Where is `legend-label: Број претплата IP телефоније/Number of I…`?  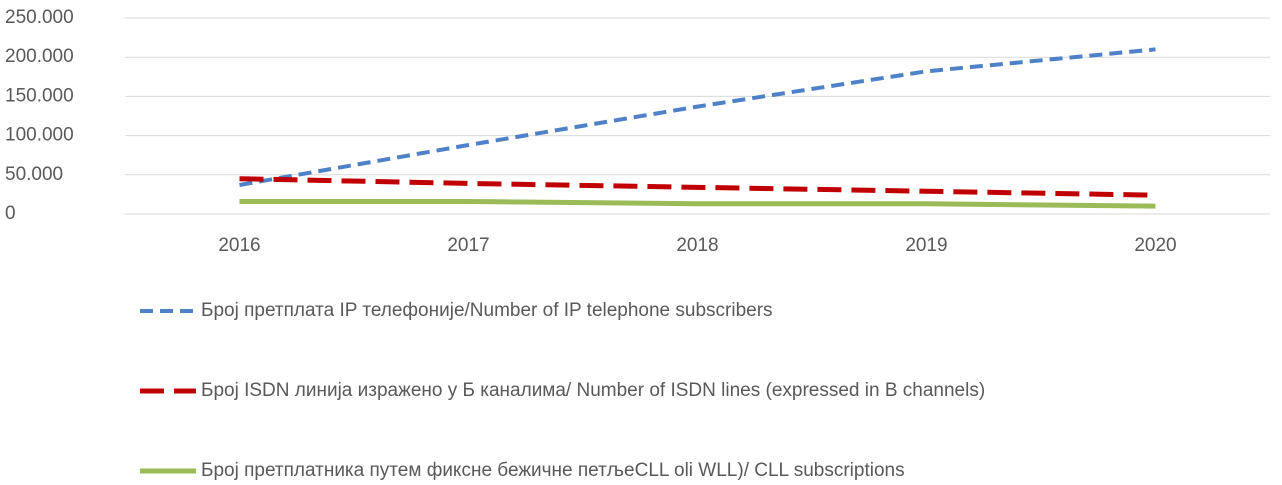 legend-label: Број претплата IP телефоније/Number of I… is located at coordinates (487, 310).